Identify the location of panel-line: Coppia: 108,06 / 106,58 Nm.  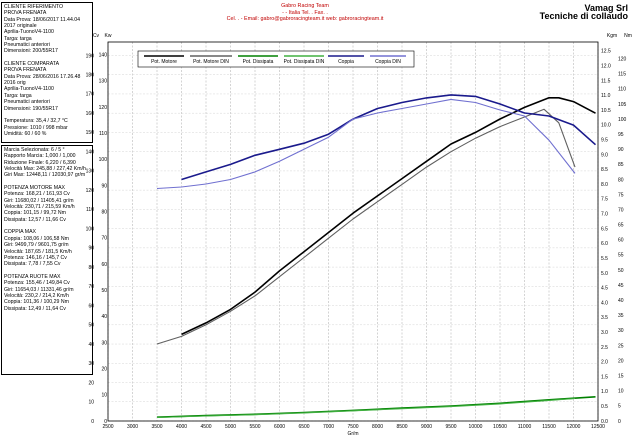
(36, 238).